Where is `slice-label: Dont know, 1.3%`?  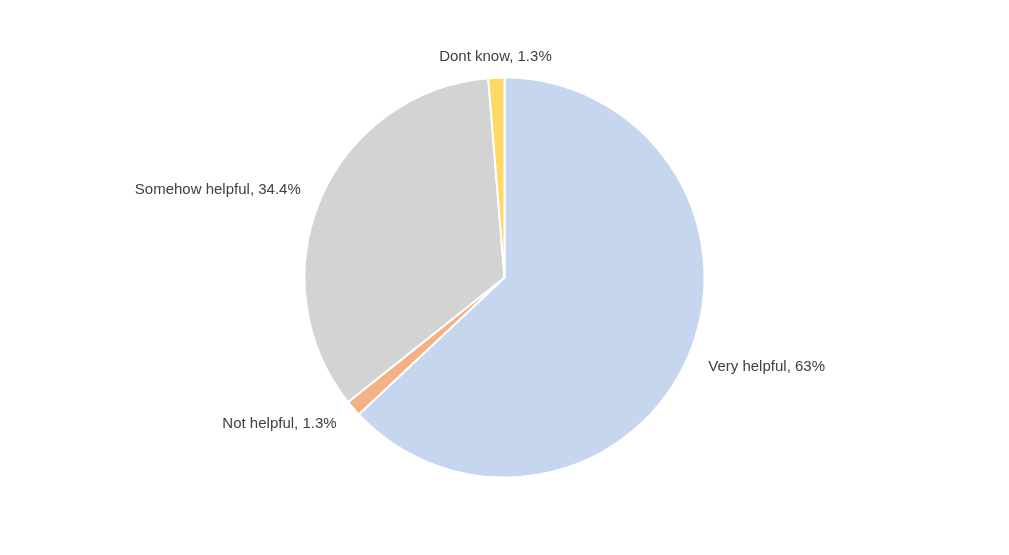
slice-label: Dont know, 1.3% is located at coordinates (495, 55).